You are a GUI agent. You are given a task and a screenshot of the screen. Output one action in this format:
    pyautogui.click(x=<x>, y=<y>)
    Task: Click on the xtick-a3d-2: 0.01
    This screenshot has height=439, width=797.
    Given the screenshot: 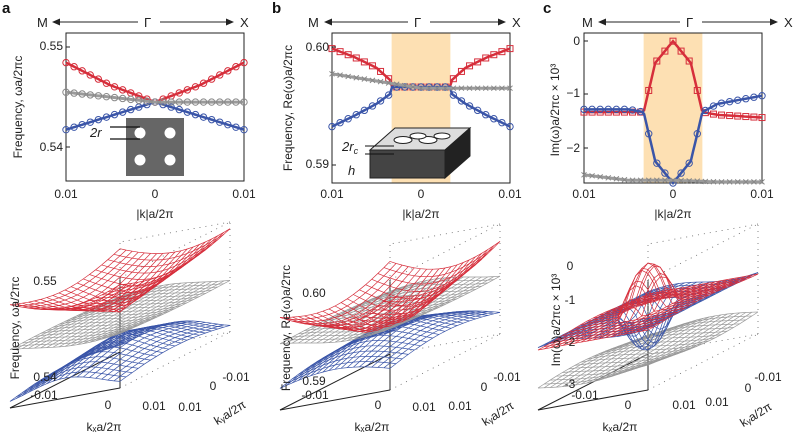 What is the action you would take?
    pyautogui.click(x=154, y=406)
    